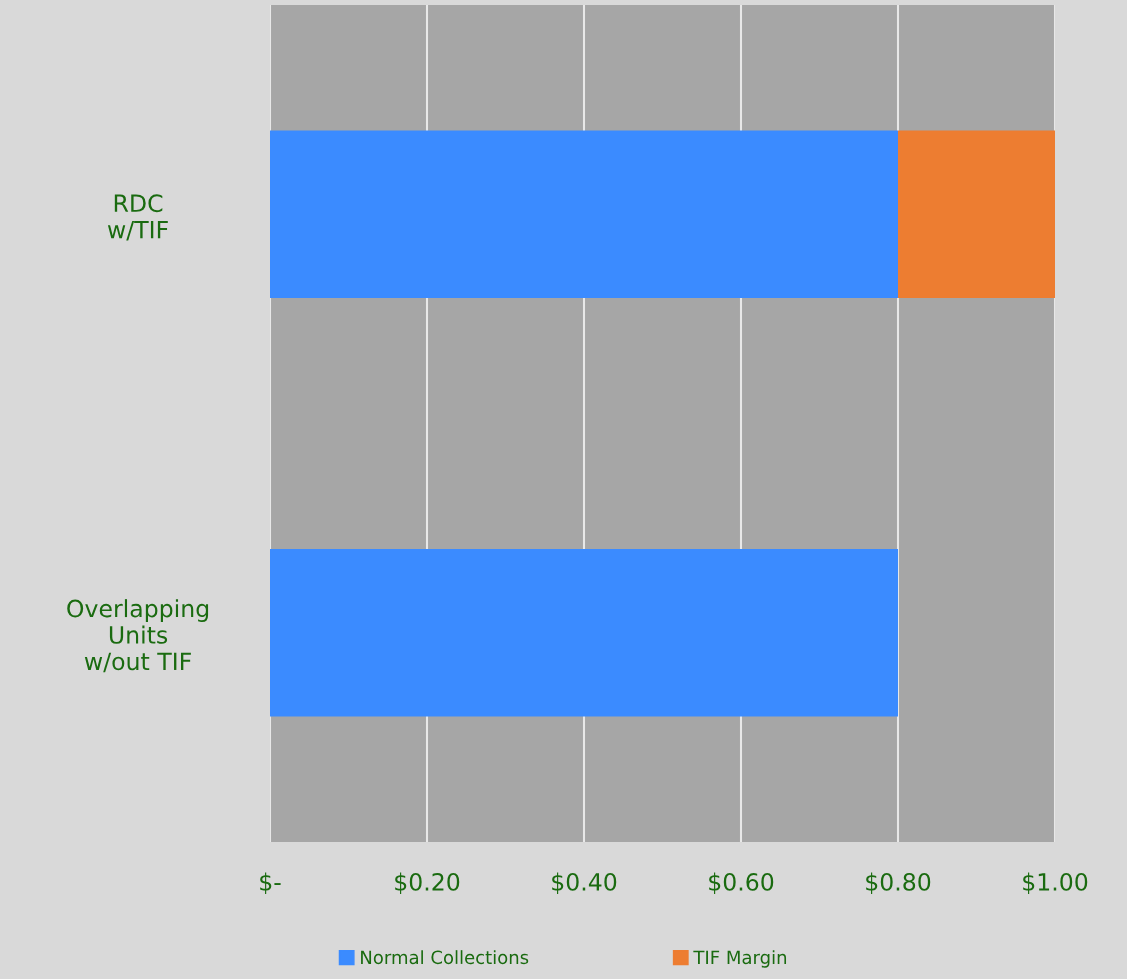 The width and height of the screenshot is (1127, 979). Describe the element at coordinates (445, 957) in the screenshot. I see `legend-label: Normal Collections` at that location.